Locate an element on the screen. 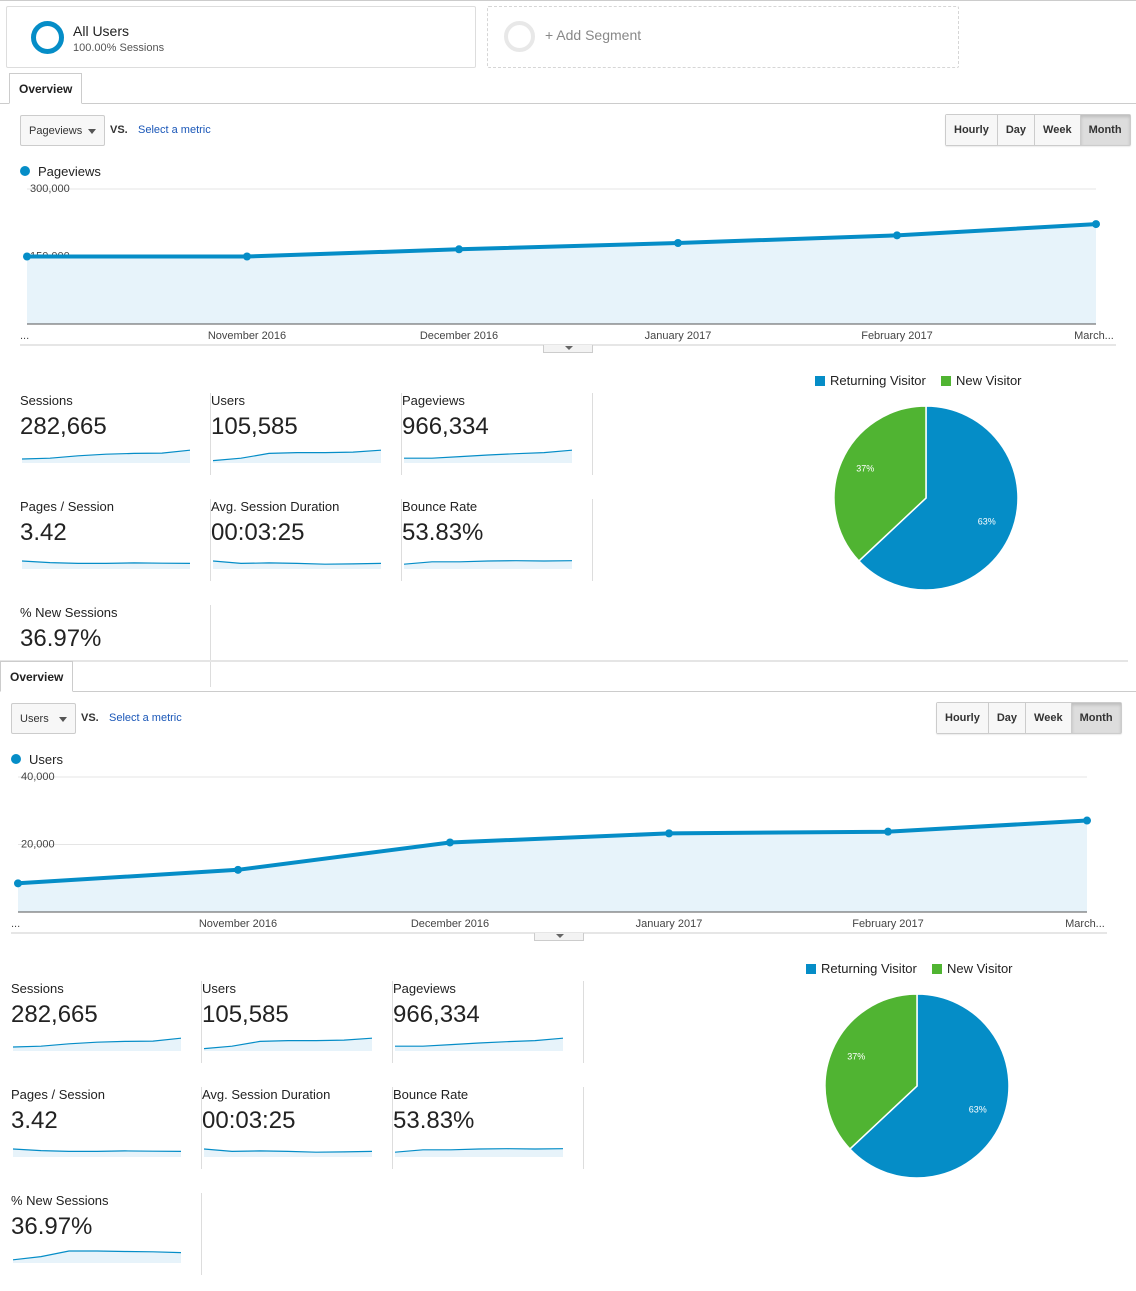  panel-separator is located at coordinates (564, 661).